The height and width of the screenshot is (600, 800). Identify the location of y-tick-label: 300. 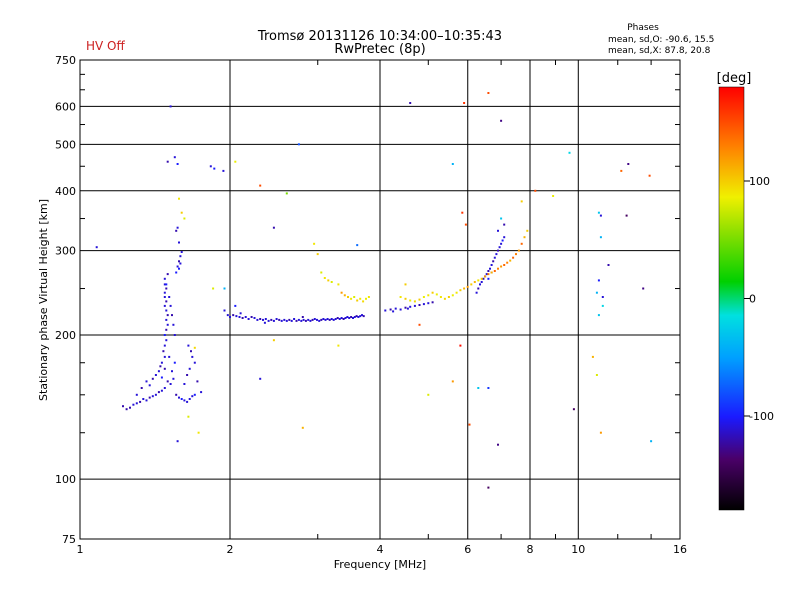
(65, 251).